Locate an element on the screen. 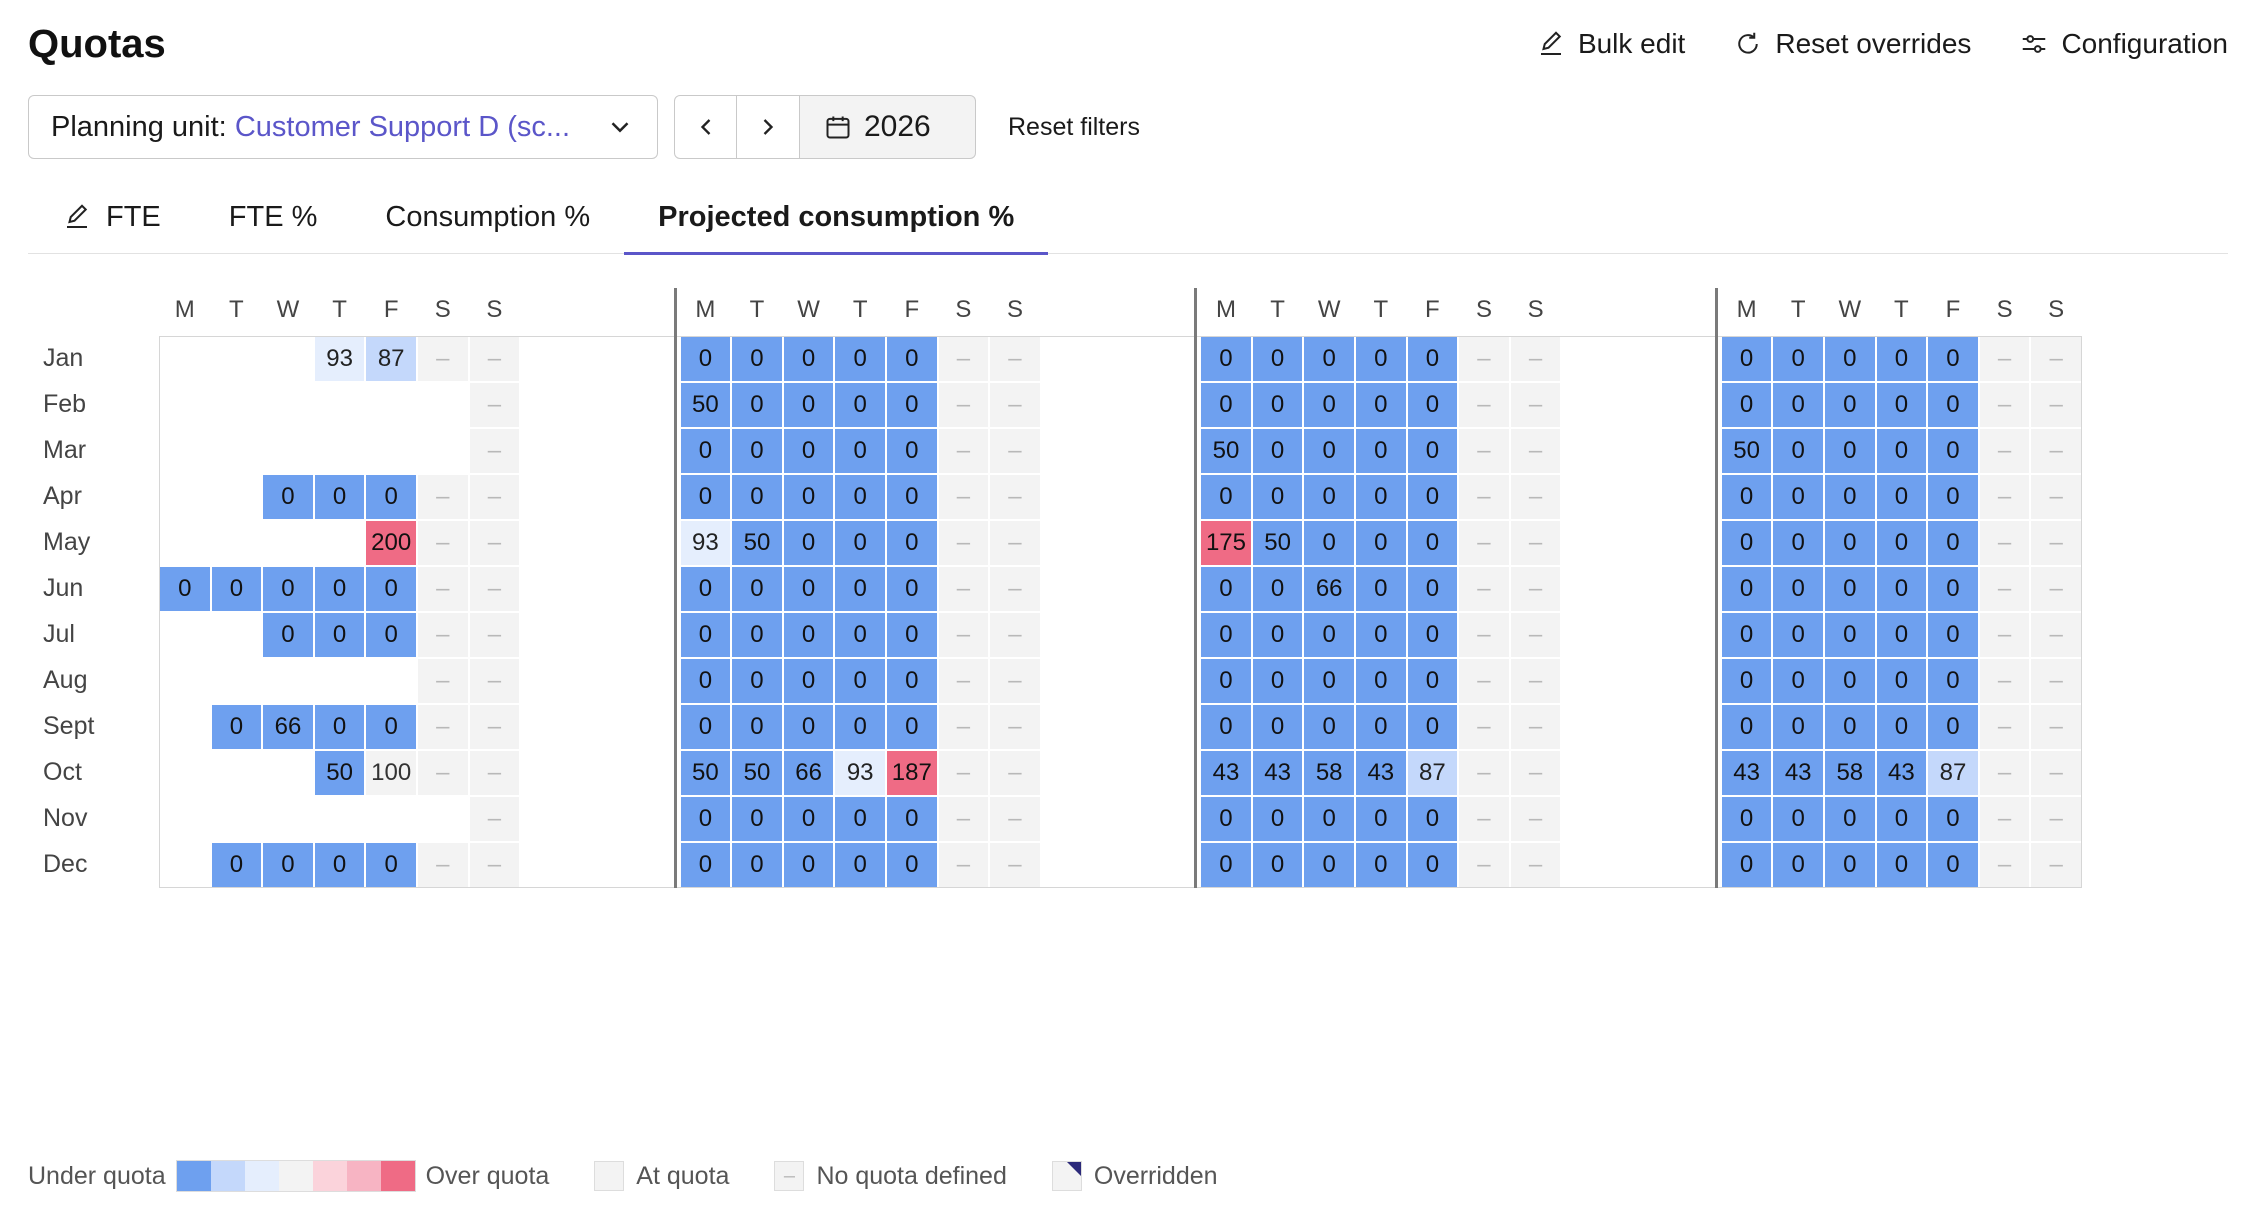 The image size is (2246, 1226). year-picker-button: 2026 is located at coordinates (888, 127).